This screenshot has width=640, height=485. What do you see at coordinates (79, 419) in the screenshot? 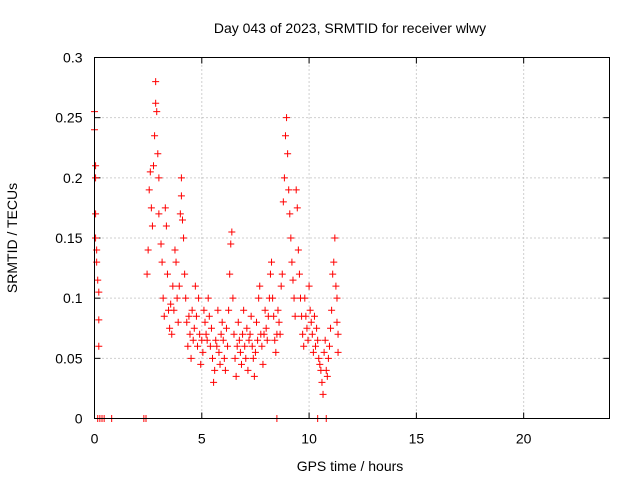
I see `y-tick-label: 0` at bounding box center [79, 419].